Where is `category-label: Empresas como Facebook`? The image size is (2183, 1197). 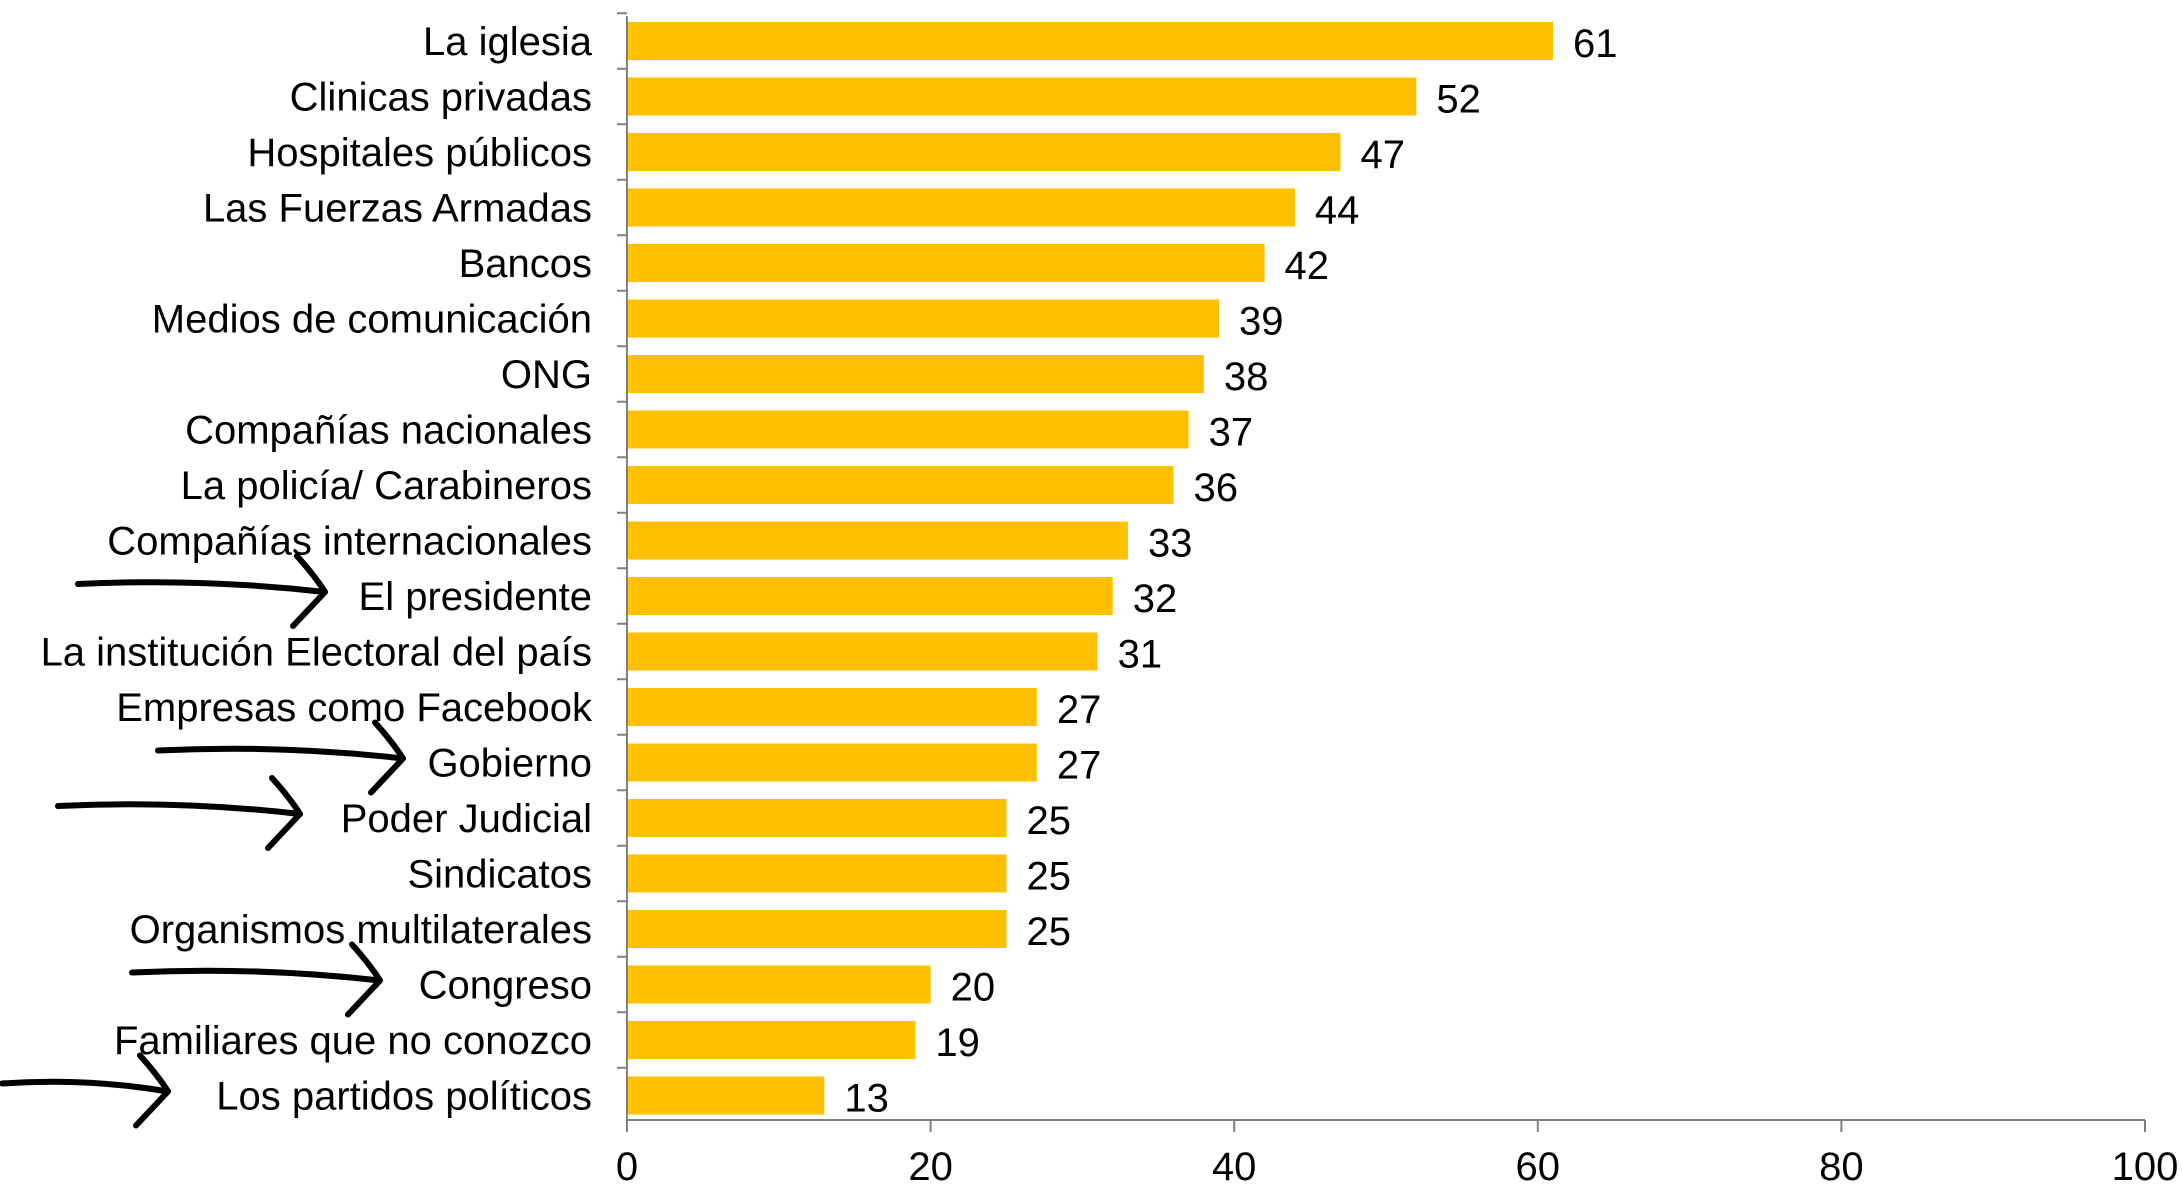 category-label: Empresas como Facebook is located at coordinates (354, 708).